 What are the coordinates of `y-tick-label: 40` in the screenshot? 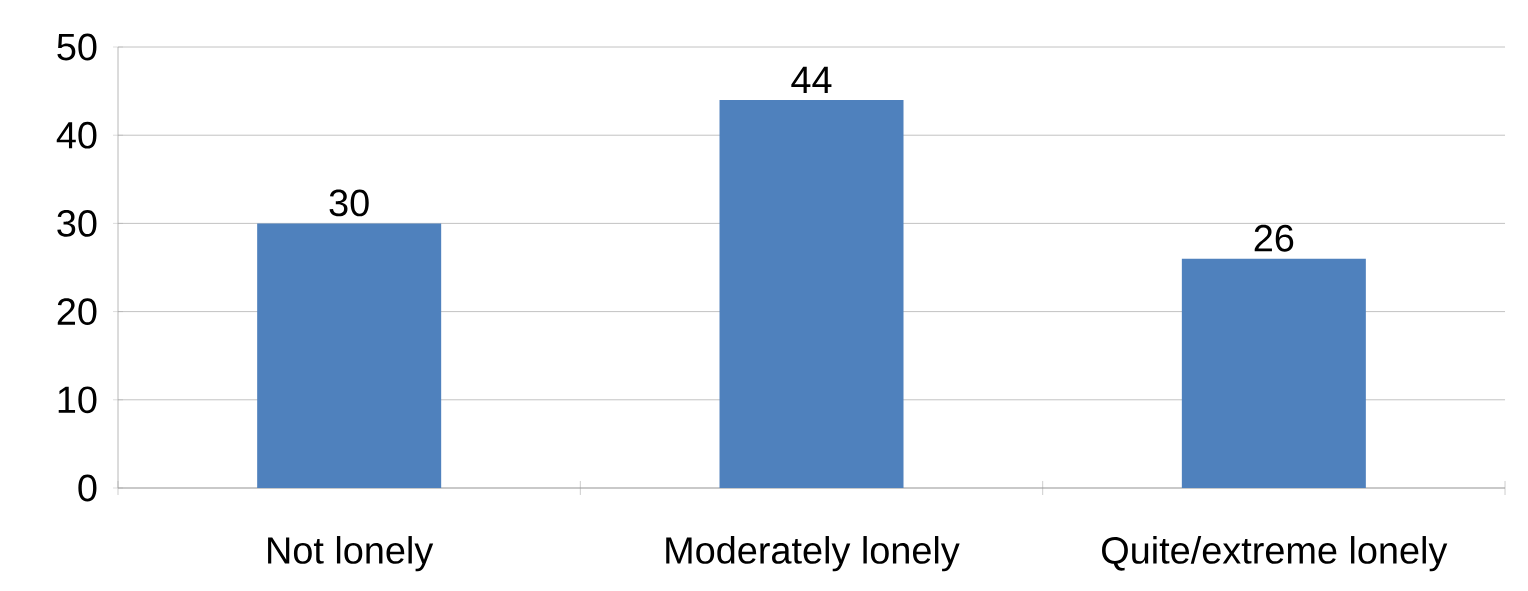 It's located at (76, 135).